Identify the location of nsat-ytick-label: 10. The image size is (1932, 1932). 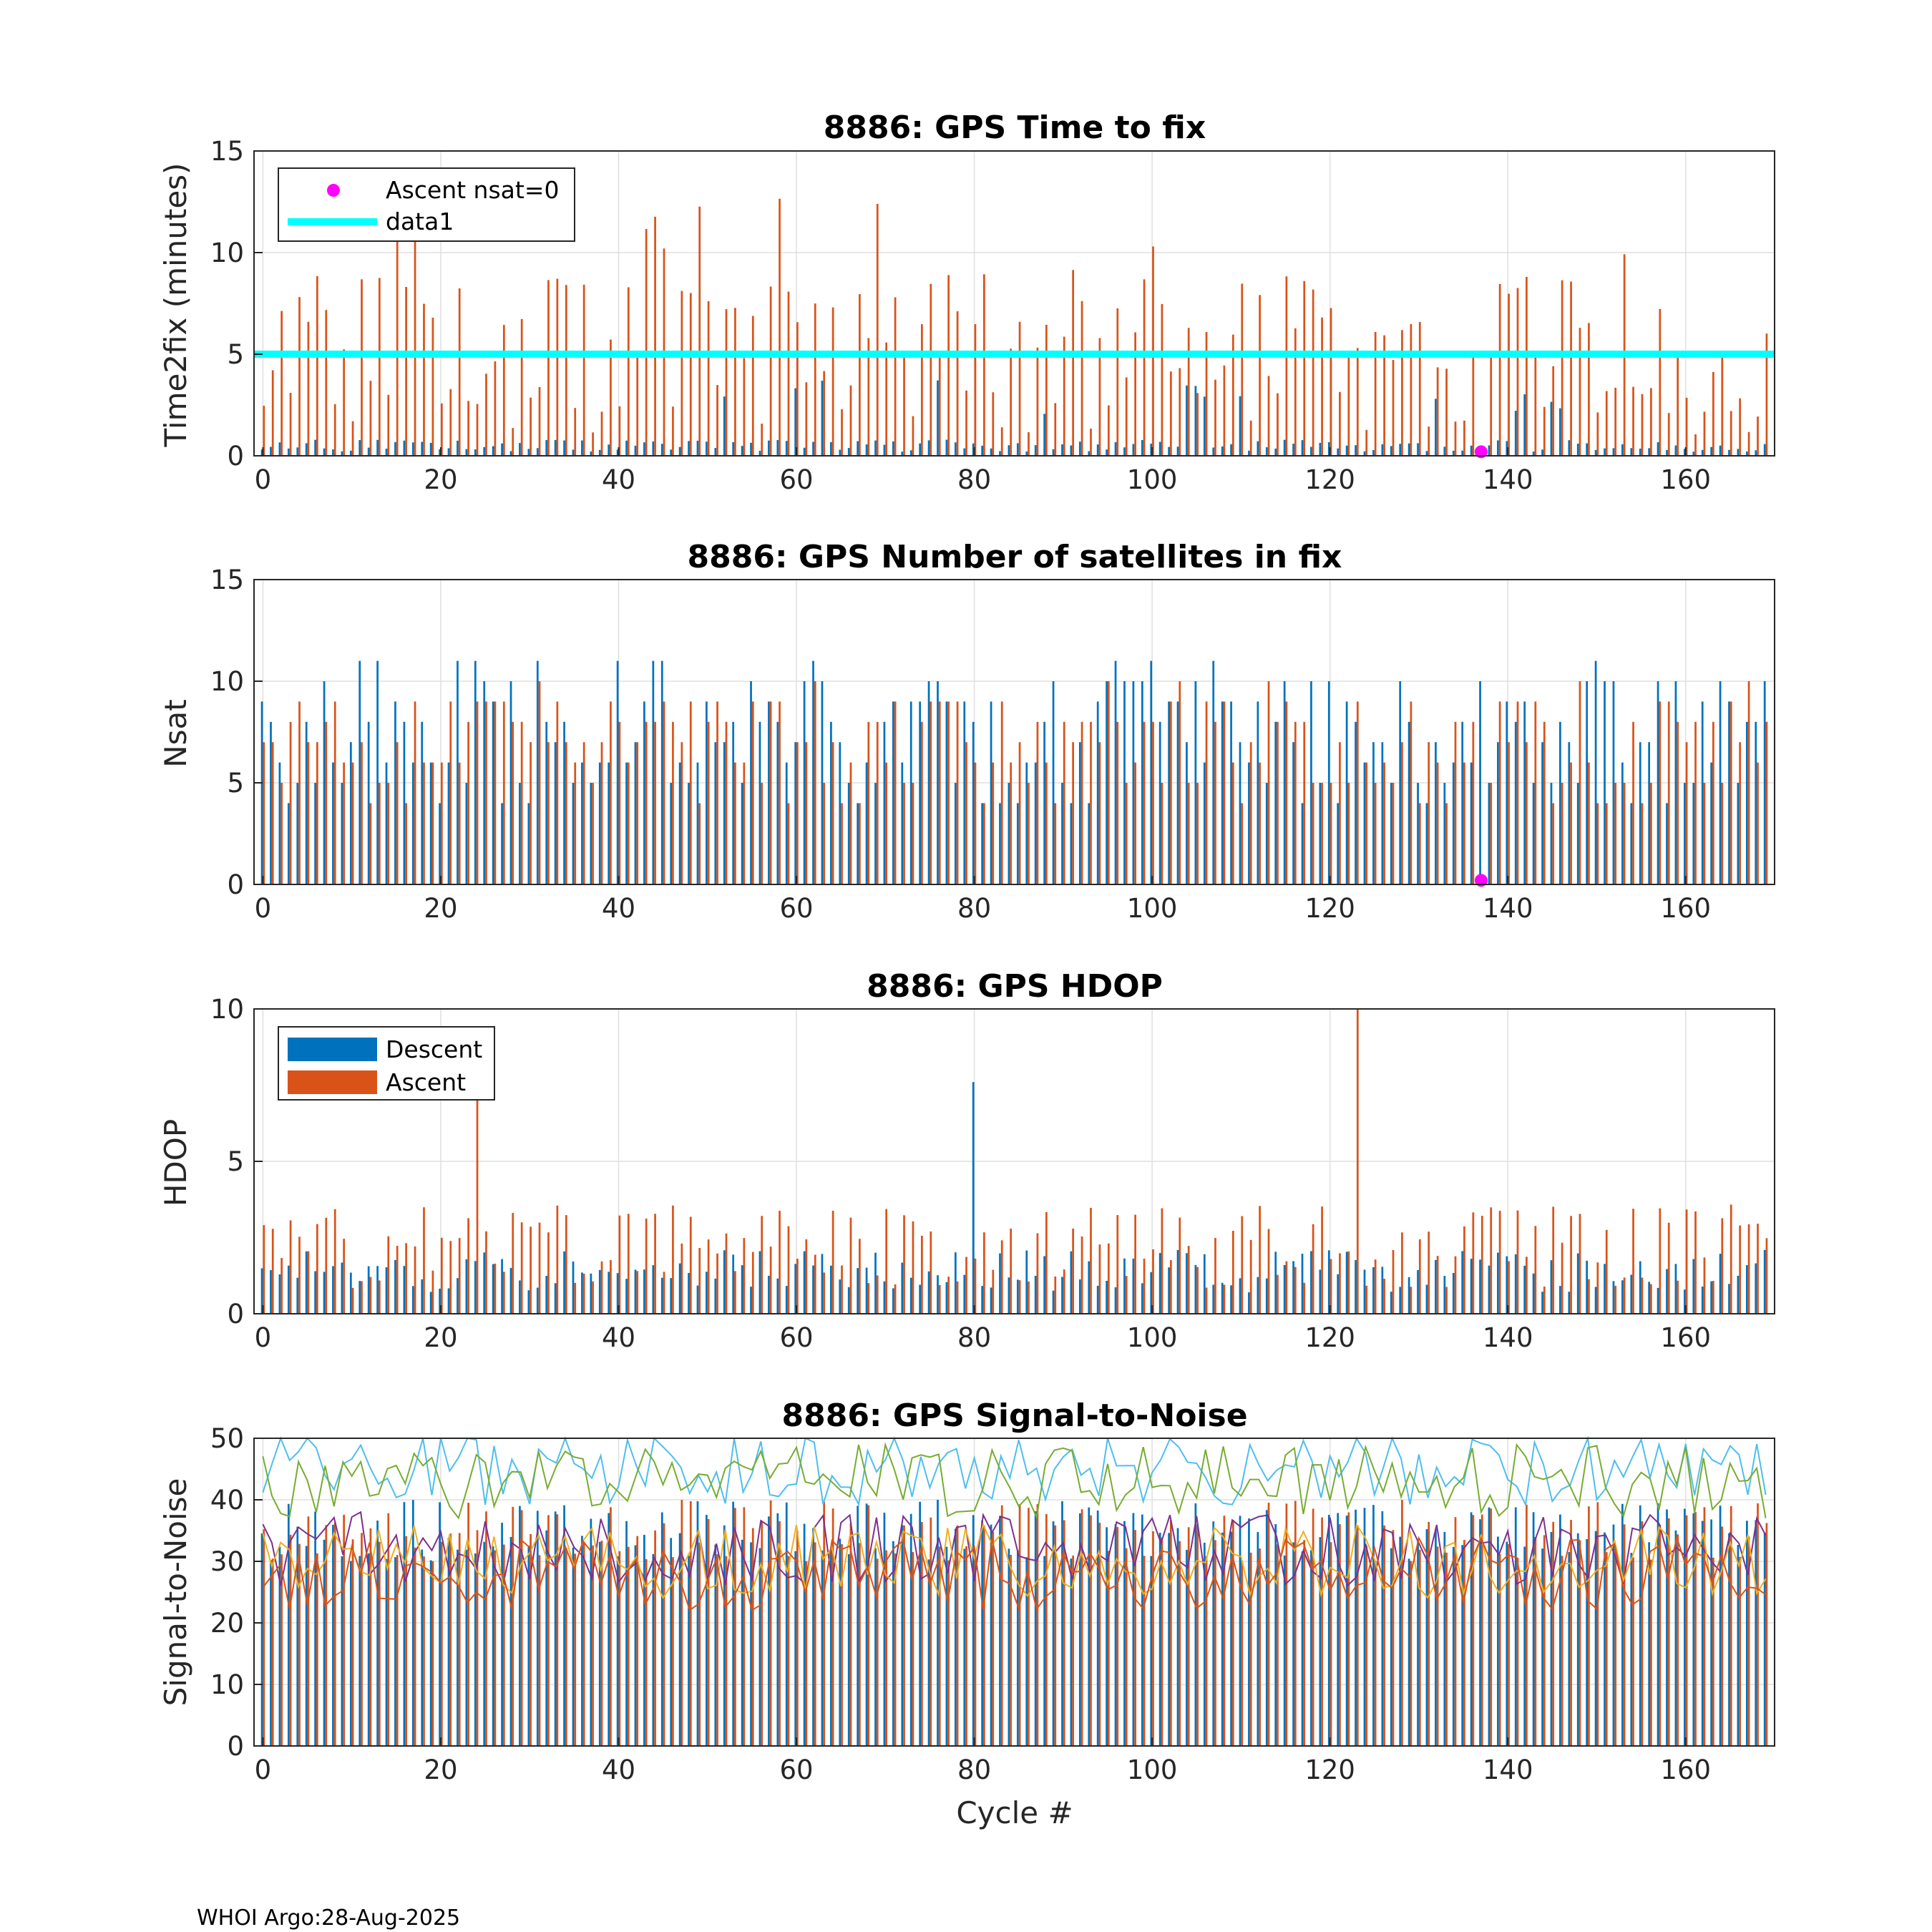
(227, 681).